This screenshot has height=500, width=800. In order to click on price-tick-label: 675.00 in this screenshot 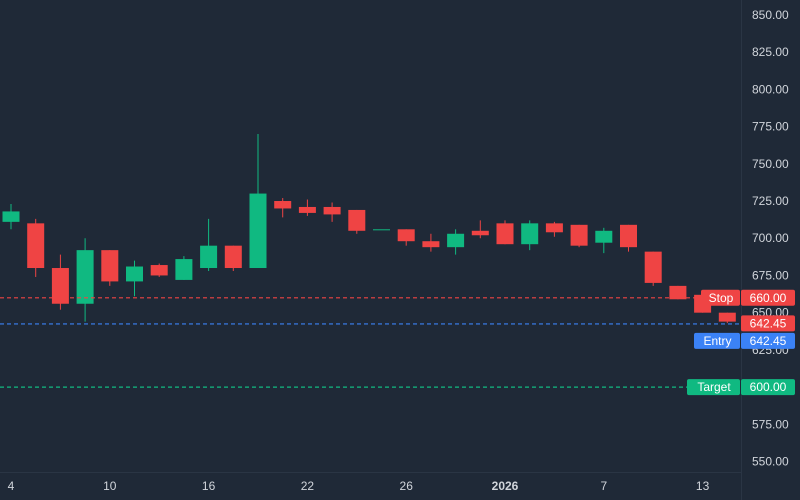, I will do `click(770, 275)`.